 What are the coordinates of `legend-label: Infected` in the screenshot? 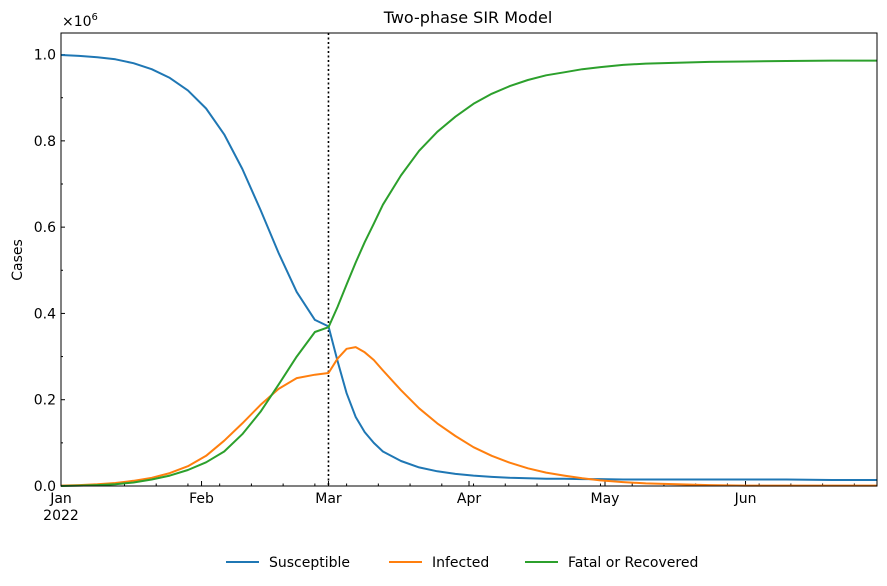 It's located at (460, 563).